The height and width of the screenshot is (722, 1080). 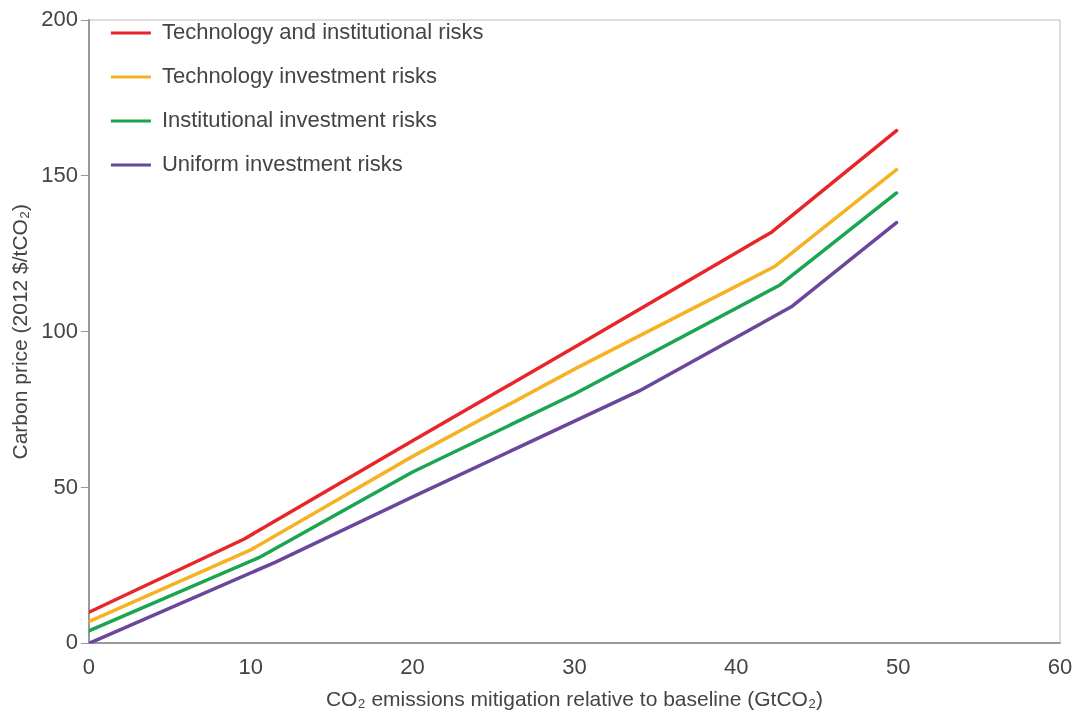 I want to click on legend-label: Technology and institutional risks, so click(x=322, y=32).